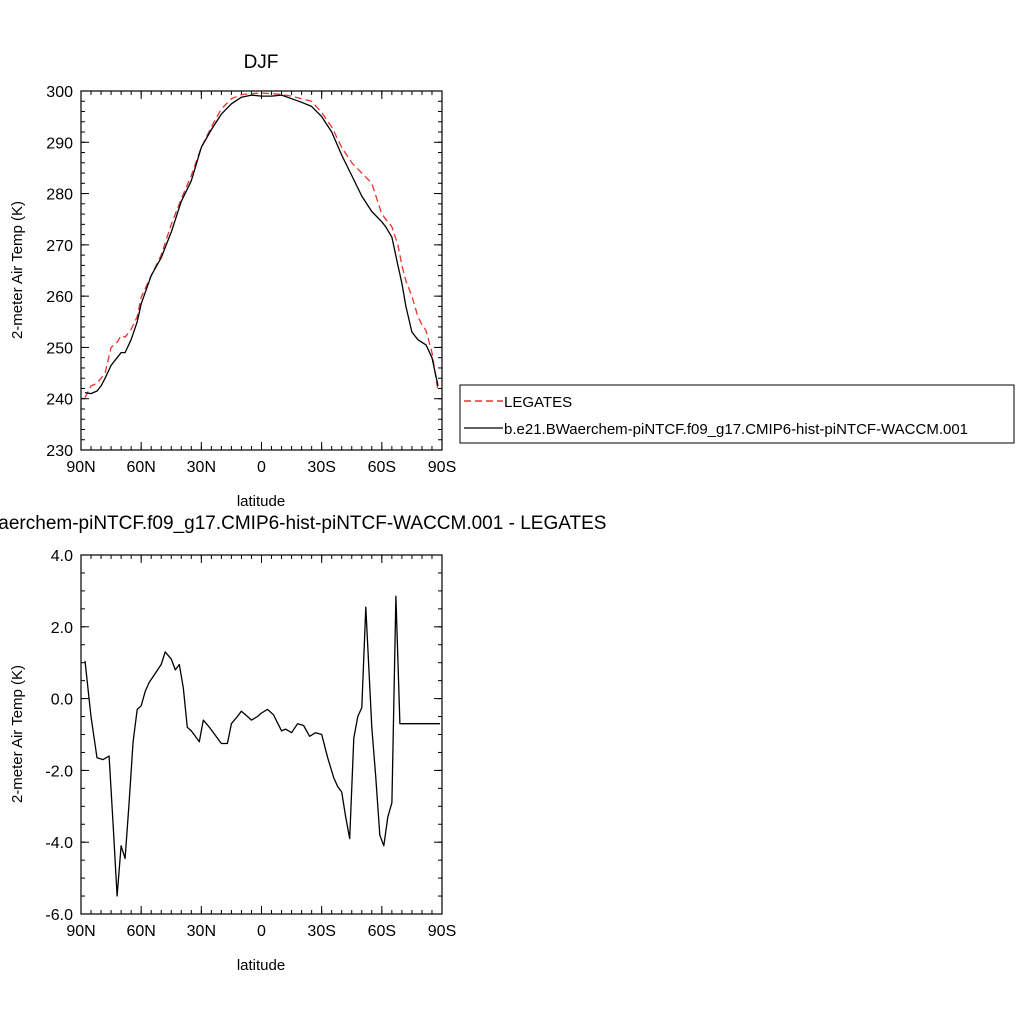  What do you see at coordinates (59, 400) in the screenshot?
I see `top-y-tick-label: 240` at bounding box center [59, 400].